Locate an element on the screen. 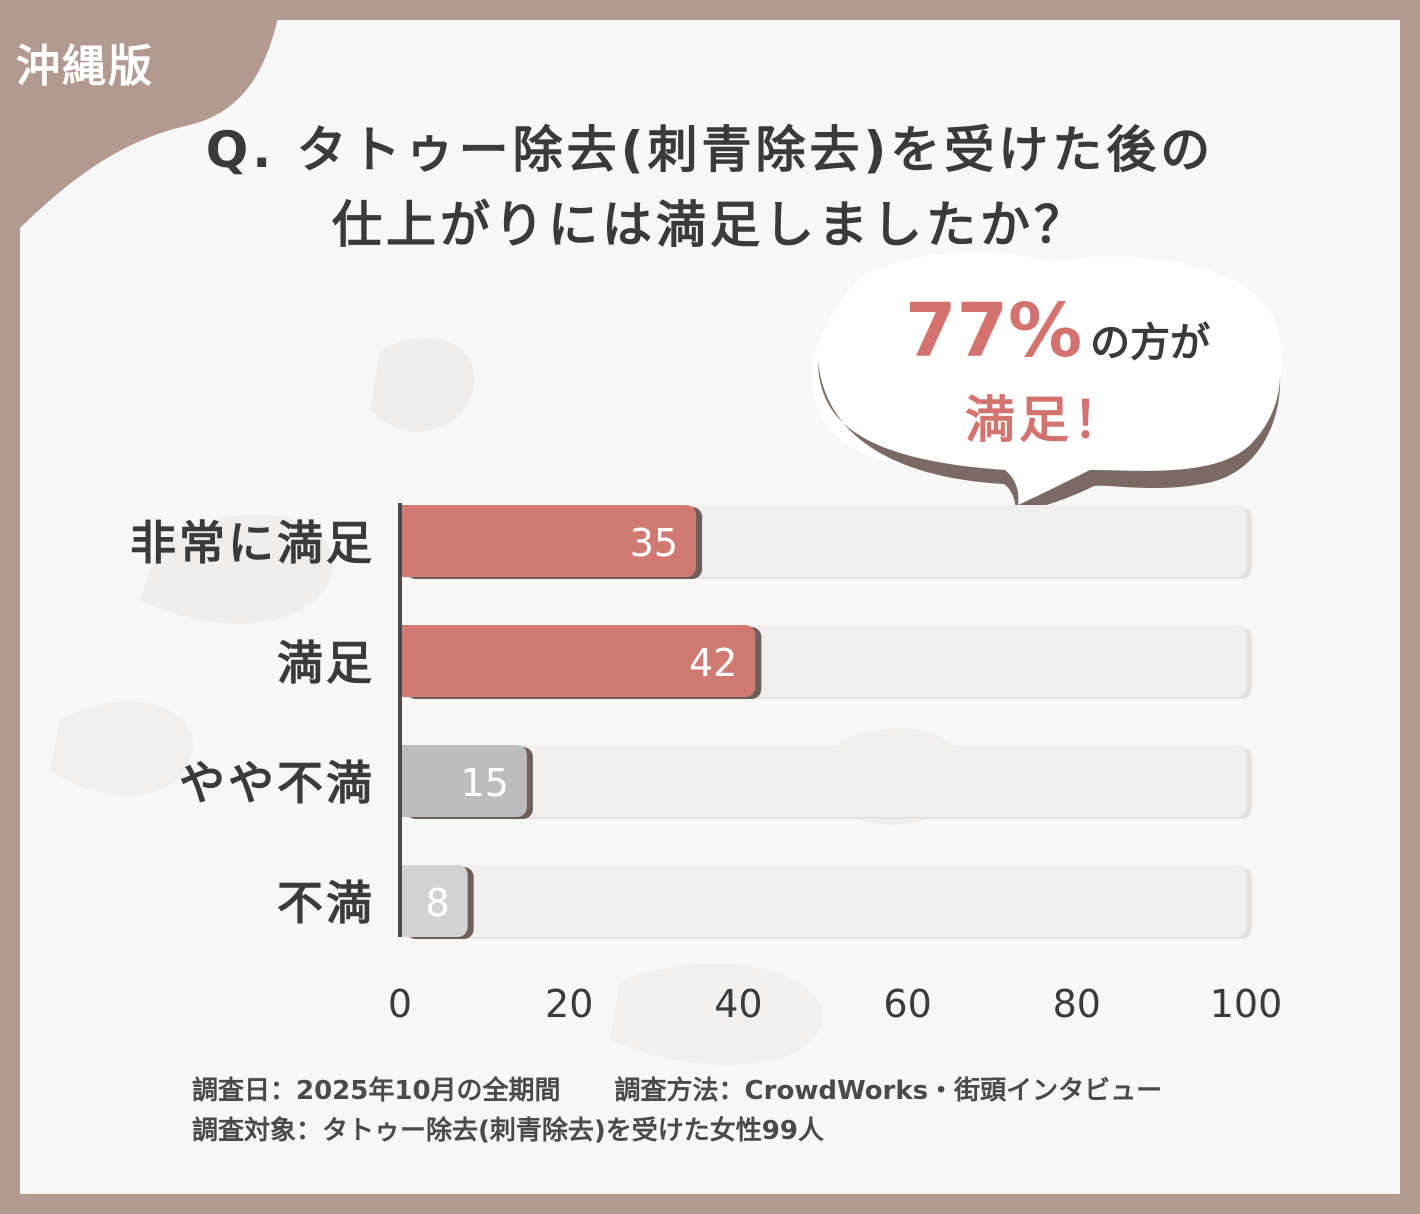 This screenshot has width=1420, height=1214. x-tick-label: 20 is located at coordinates (569, 1004).